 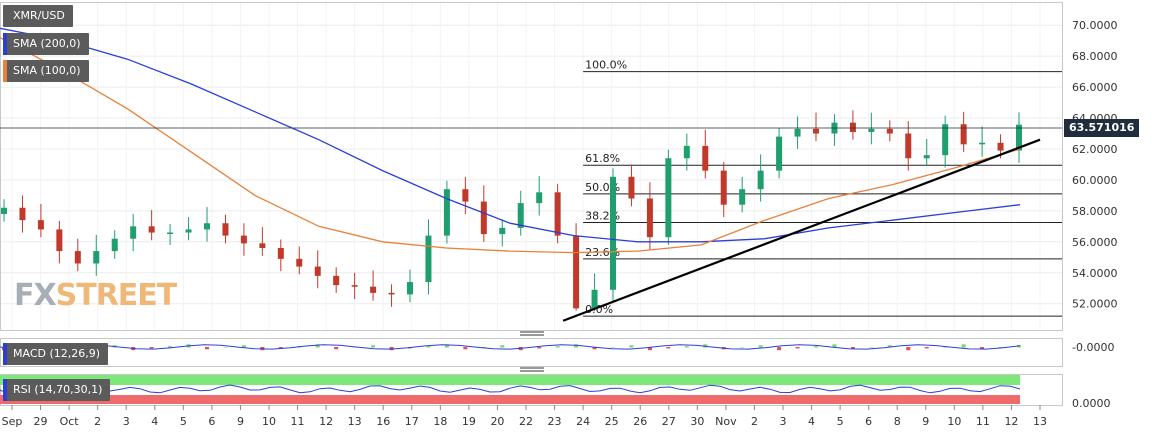 I want to click on x-tick-label: 6, so click(x=868, y=421).